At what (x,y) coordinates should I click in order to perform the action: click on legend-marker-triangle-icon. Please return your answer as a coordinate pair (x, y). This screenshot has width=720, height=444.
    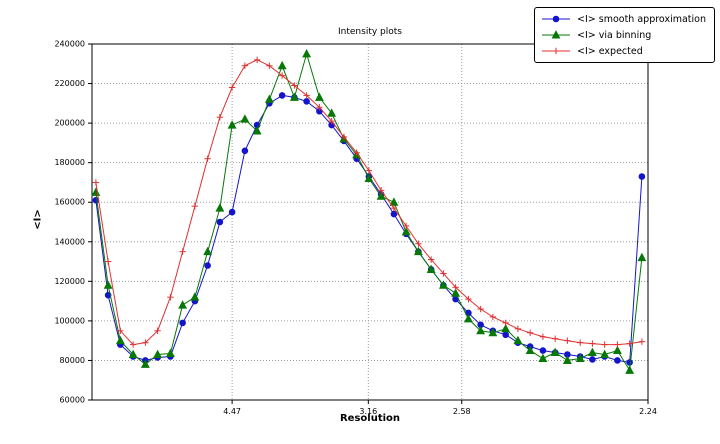
    Looking at the image, I should click on (556, 34).